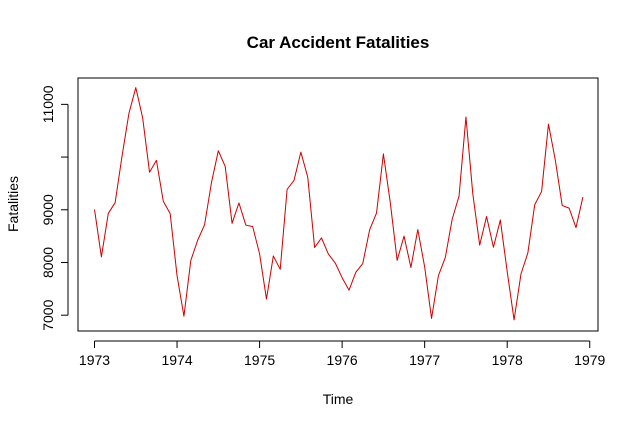 This screenshot has height=429, width=640. I want to click on x-tick-label: 1979, so click(589, 360).